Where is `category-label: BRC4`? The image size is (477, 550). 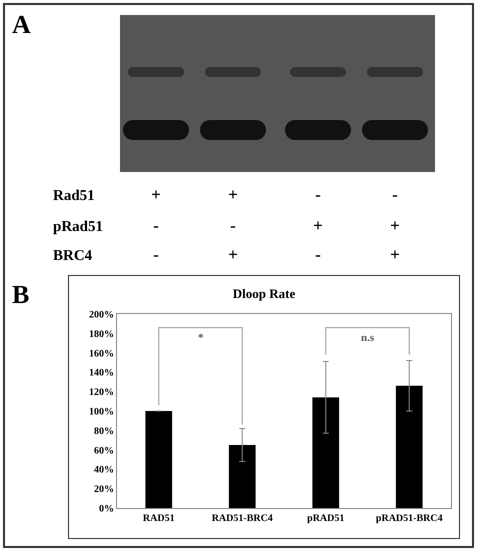 category-label: BRC4 is located at coordinates (72, 256).